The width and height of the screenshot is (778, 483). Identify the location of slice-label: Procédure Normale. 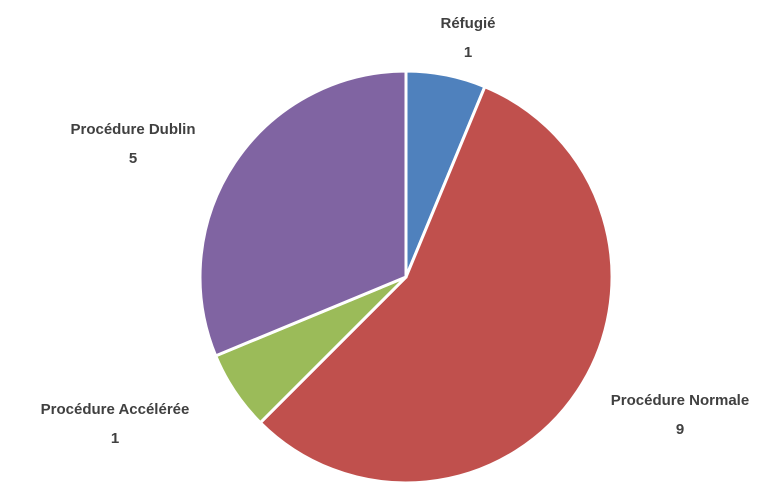
(680, 400).